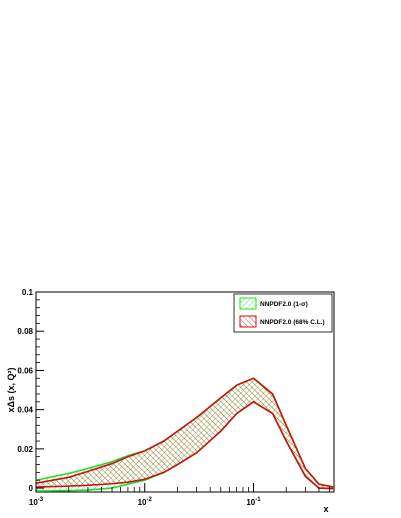 The image size is (401, 518). What do you see at coordinates (253, 502) in the screenshot?
I see `x-tick-label: 10⁻¹` at bounding box center [253, 502].